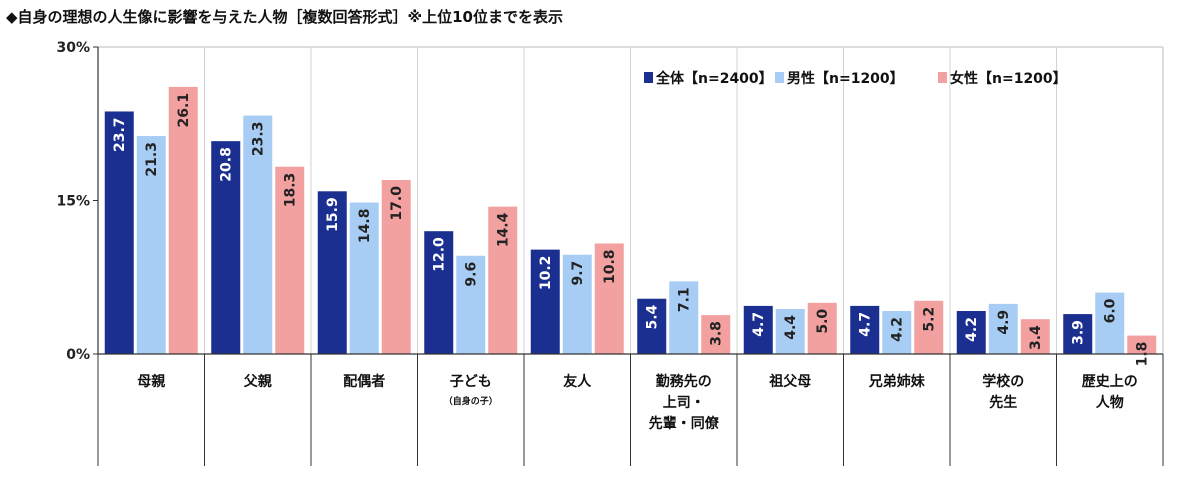  Describe the element at coordinates (653, 316) in the screenshot. I see `data-label: 5.4` at that location.